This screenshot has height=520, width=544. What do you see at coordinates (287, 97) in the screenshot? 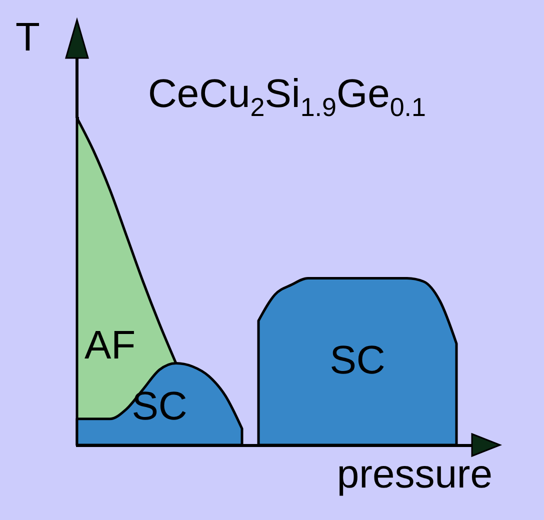
I see `chart-title: CeCu$_{2}$Si$_{1.9}$Ge$_{0.1}$` at bounding box center [287, 97].